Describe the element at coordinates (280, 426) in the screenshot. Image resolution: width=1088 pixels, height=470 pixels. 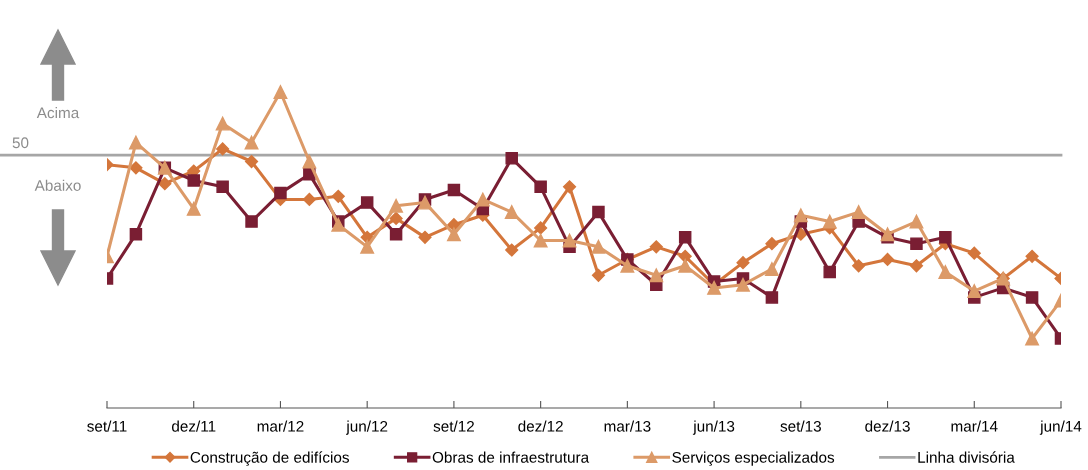
I see `x-tick-label: mar/12` at that location.